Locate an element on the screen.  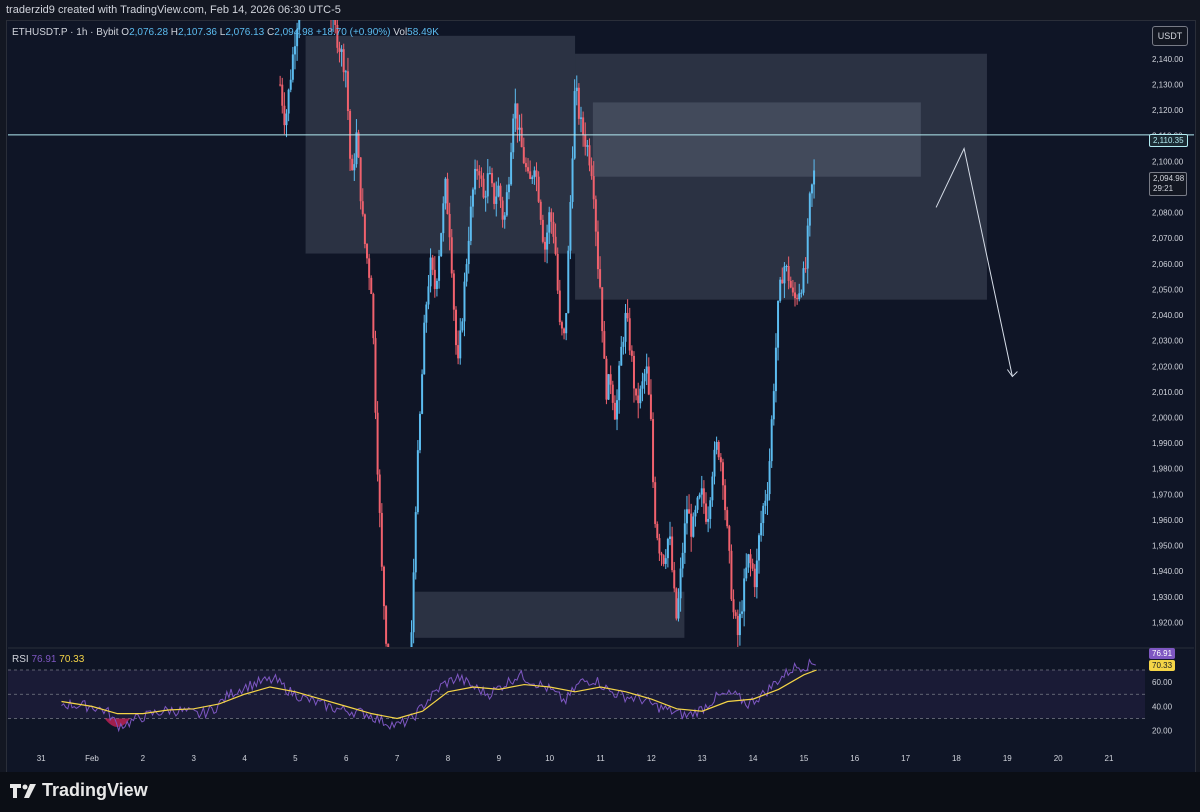
volume-key: Vol is located at coordinates (400, 32).